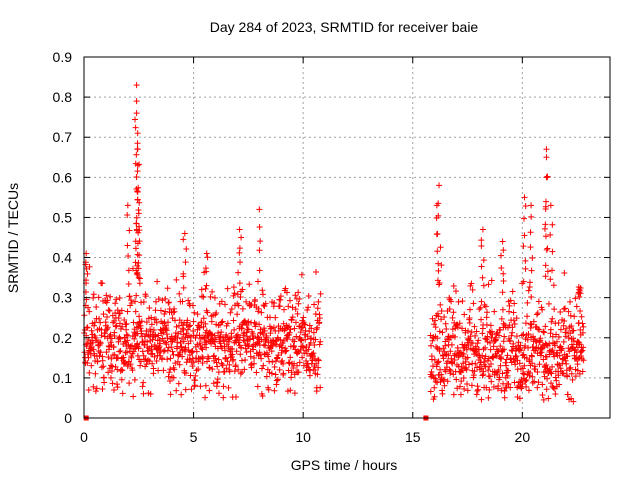 This screenshot has width=640, height=480. Describe the element at coordinates (63, 378) in the screenshot. I see `y-tick-label: 0.1` at that location.